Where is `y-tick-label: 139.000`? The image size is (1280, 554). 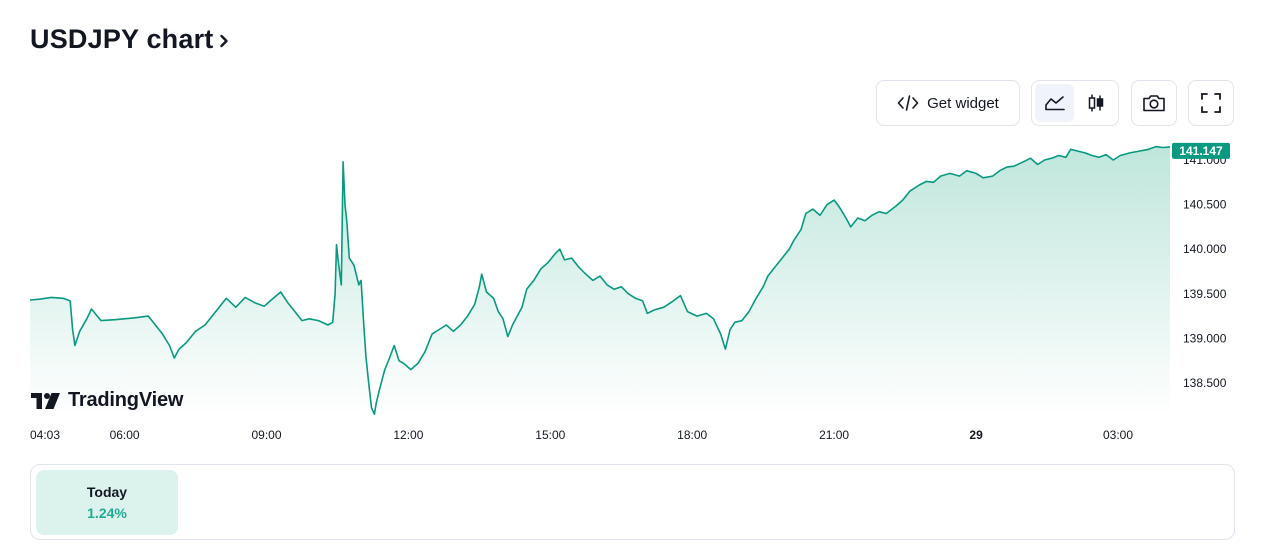 y-tick-label: 139.000 is located at coordinates (1205, 338).